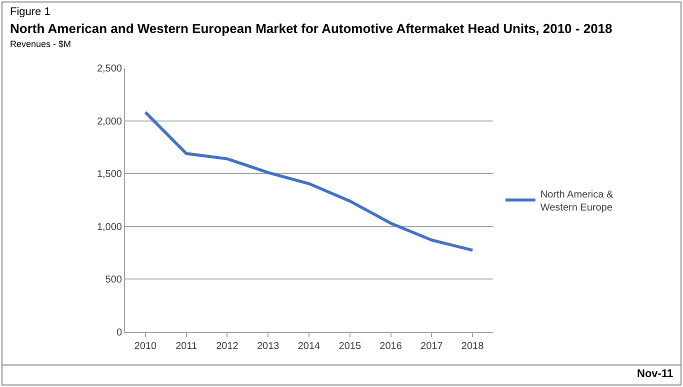  I want to click on y-tick-label: 1,500, so click(109, 174).